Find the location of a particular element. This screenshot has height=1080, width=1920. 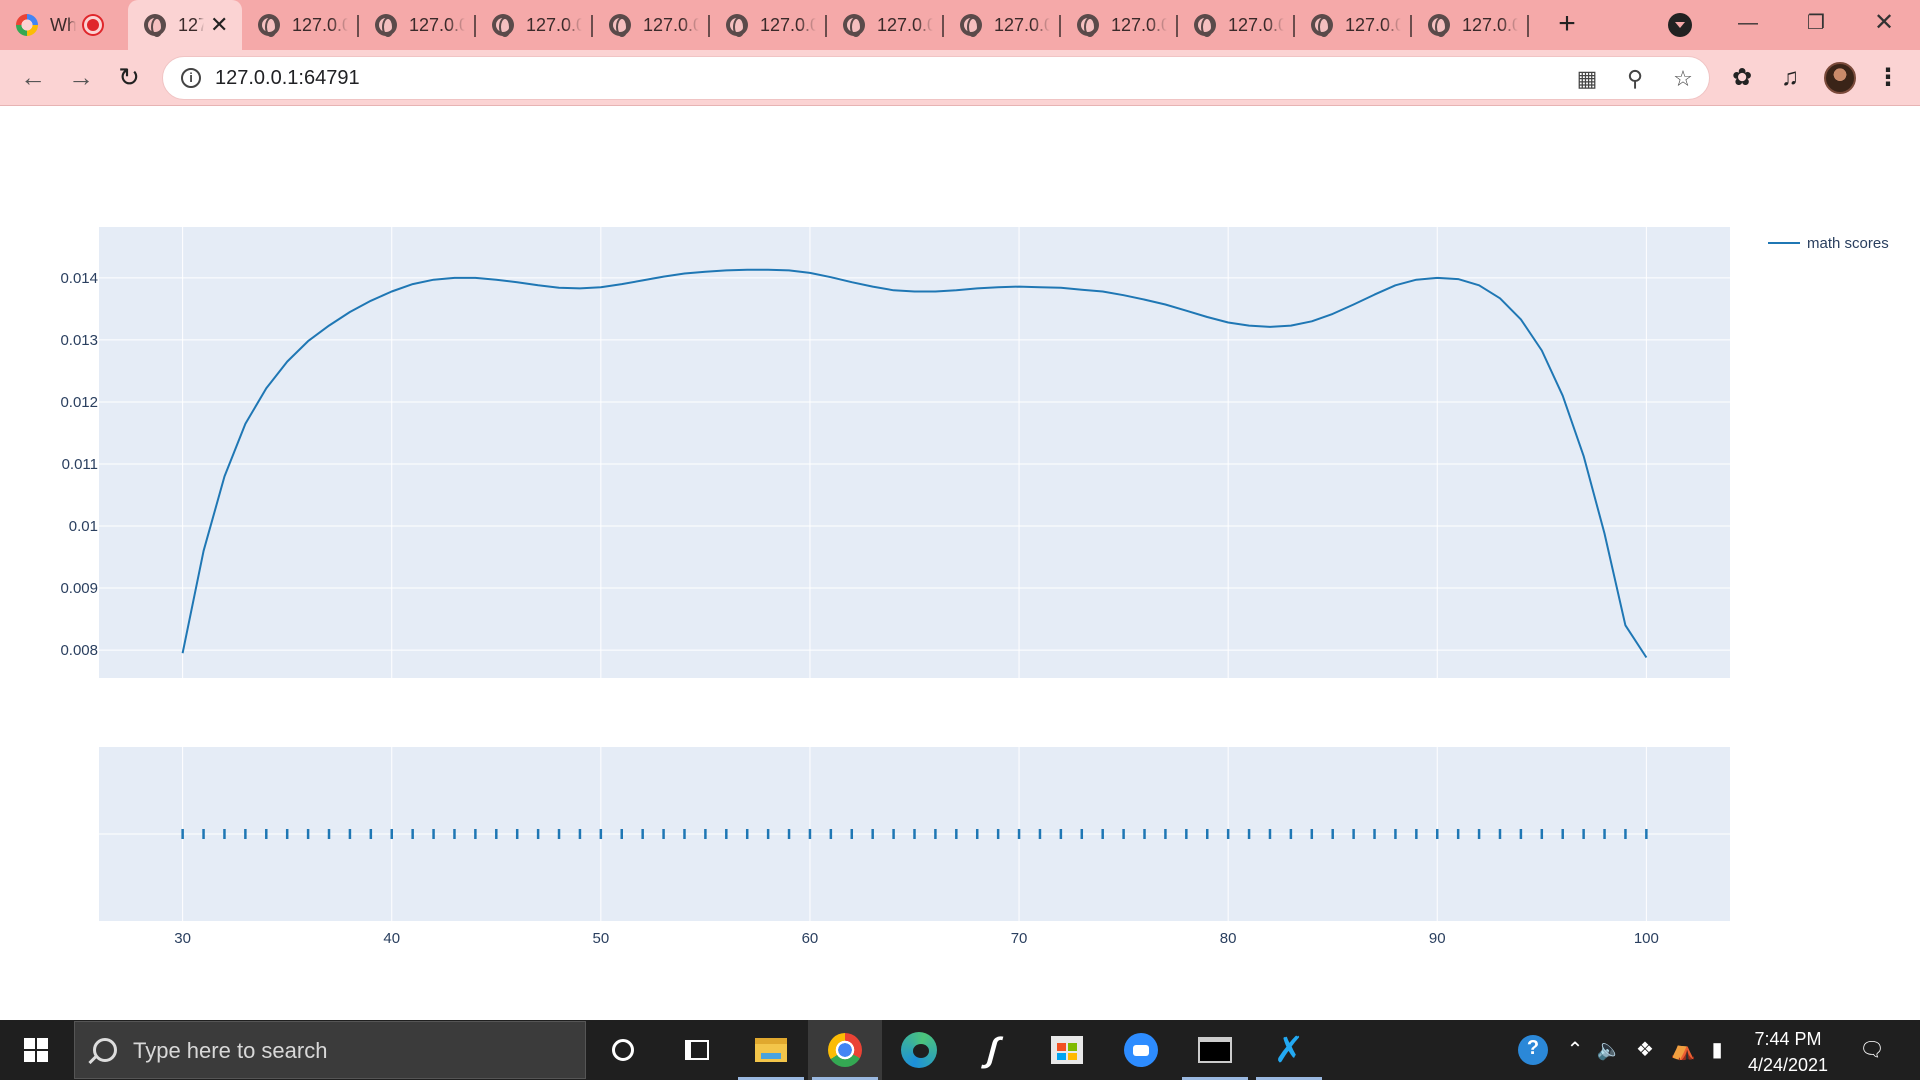

extensions-icon: ✿ is located at coordinates (1742, 77).